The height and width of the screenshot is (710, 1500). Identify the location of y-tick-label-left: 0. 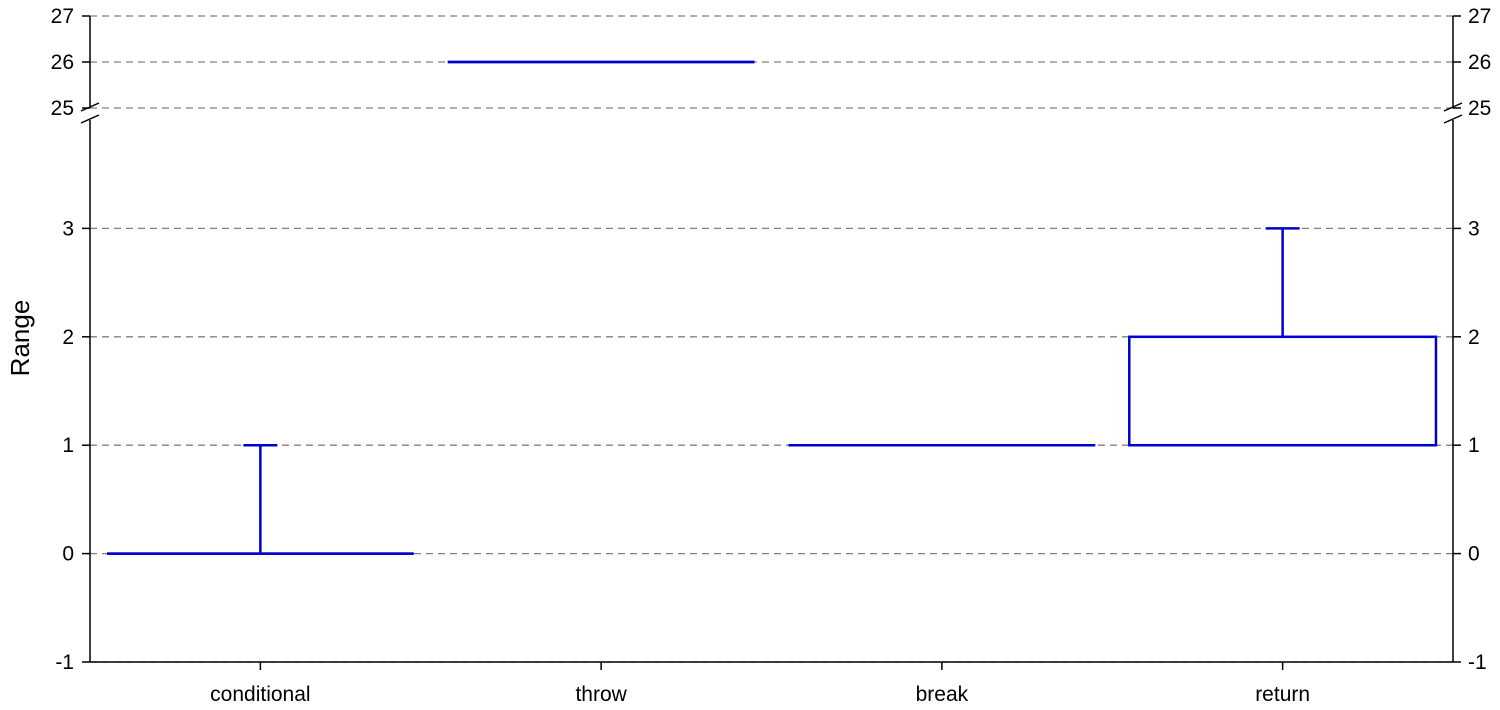
(68, 554).